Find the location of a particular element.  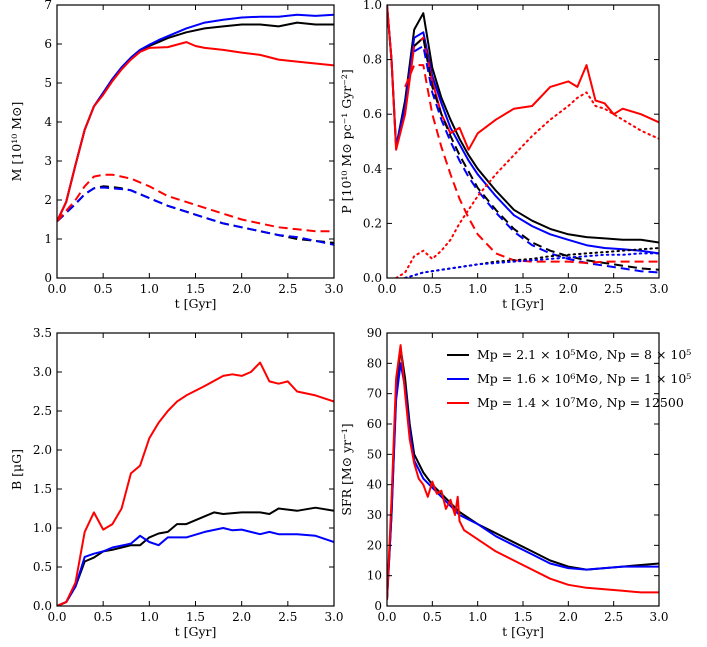

pressure-ytick-label: 0.2 is located at coordinates (372, 223).